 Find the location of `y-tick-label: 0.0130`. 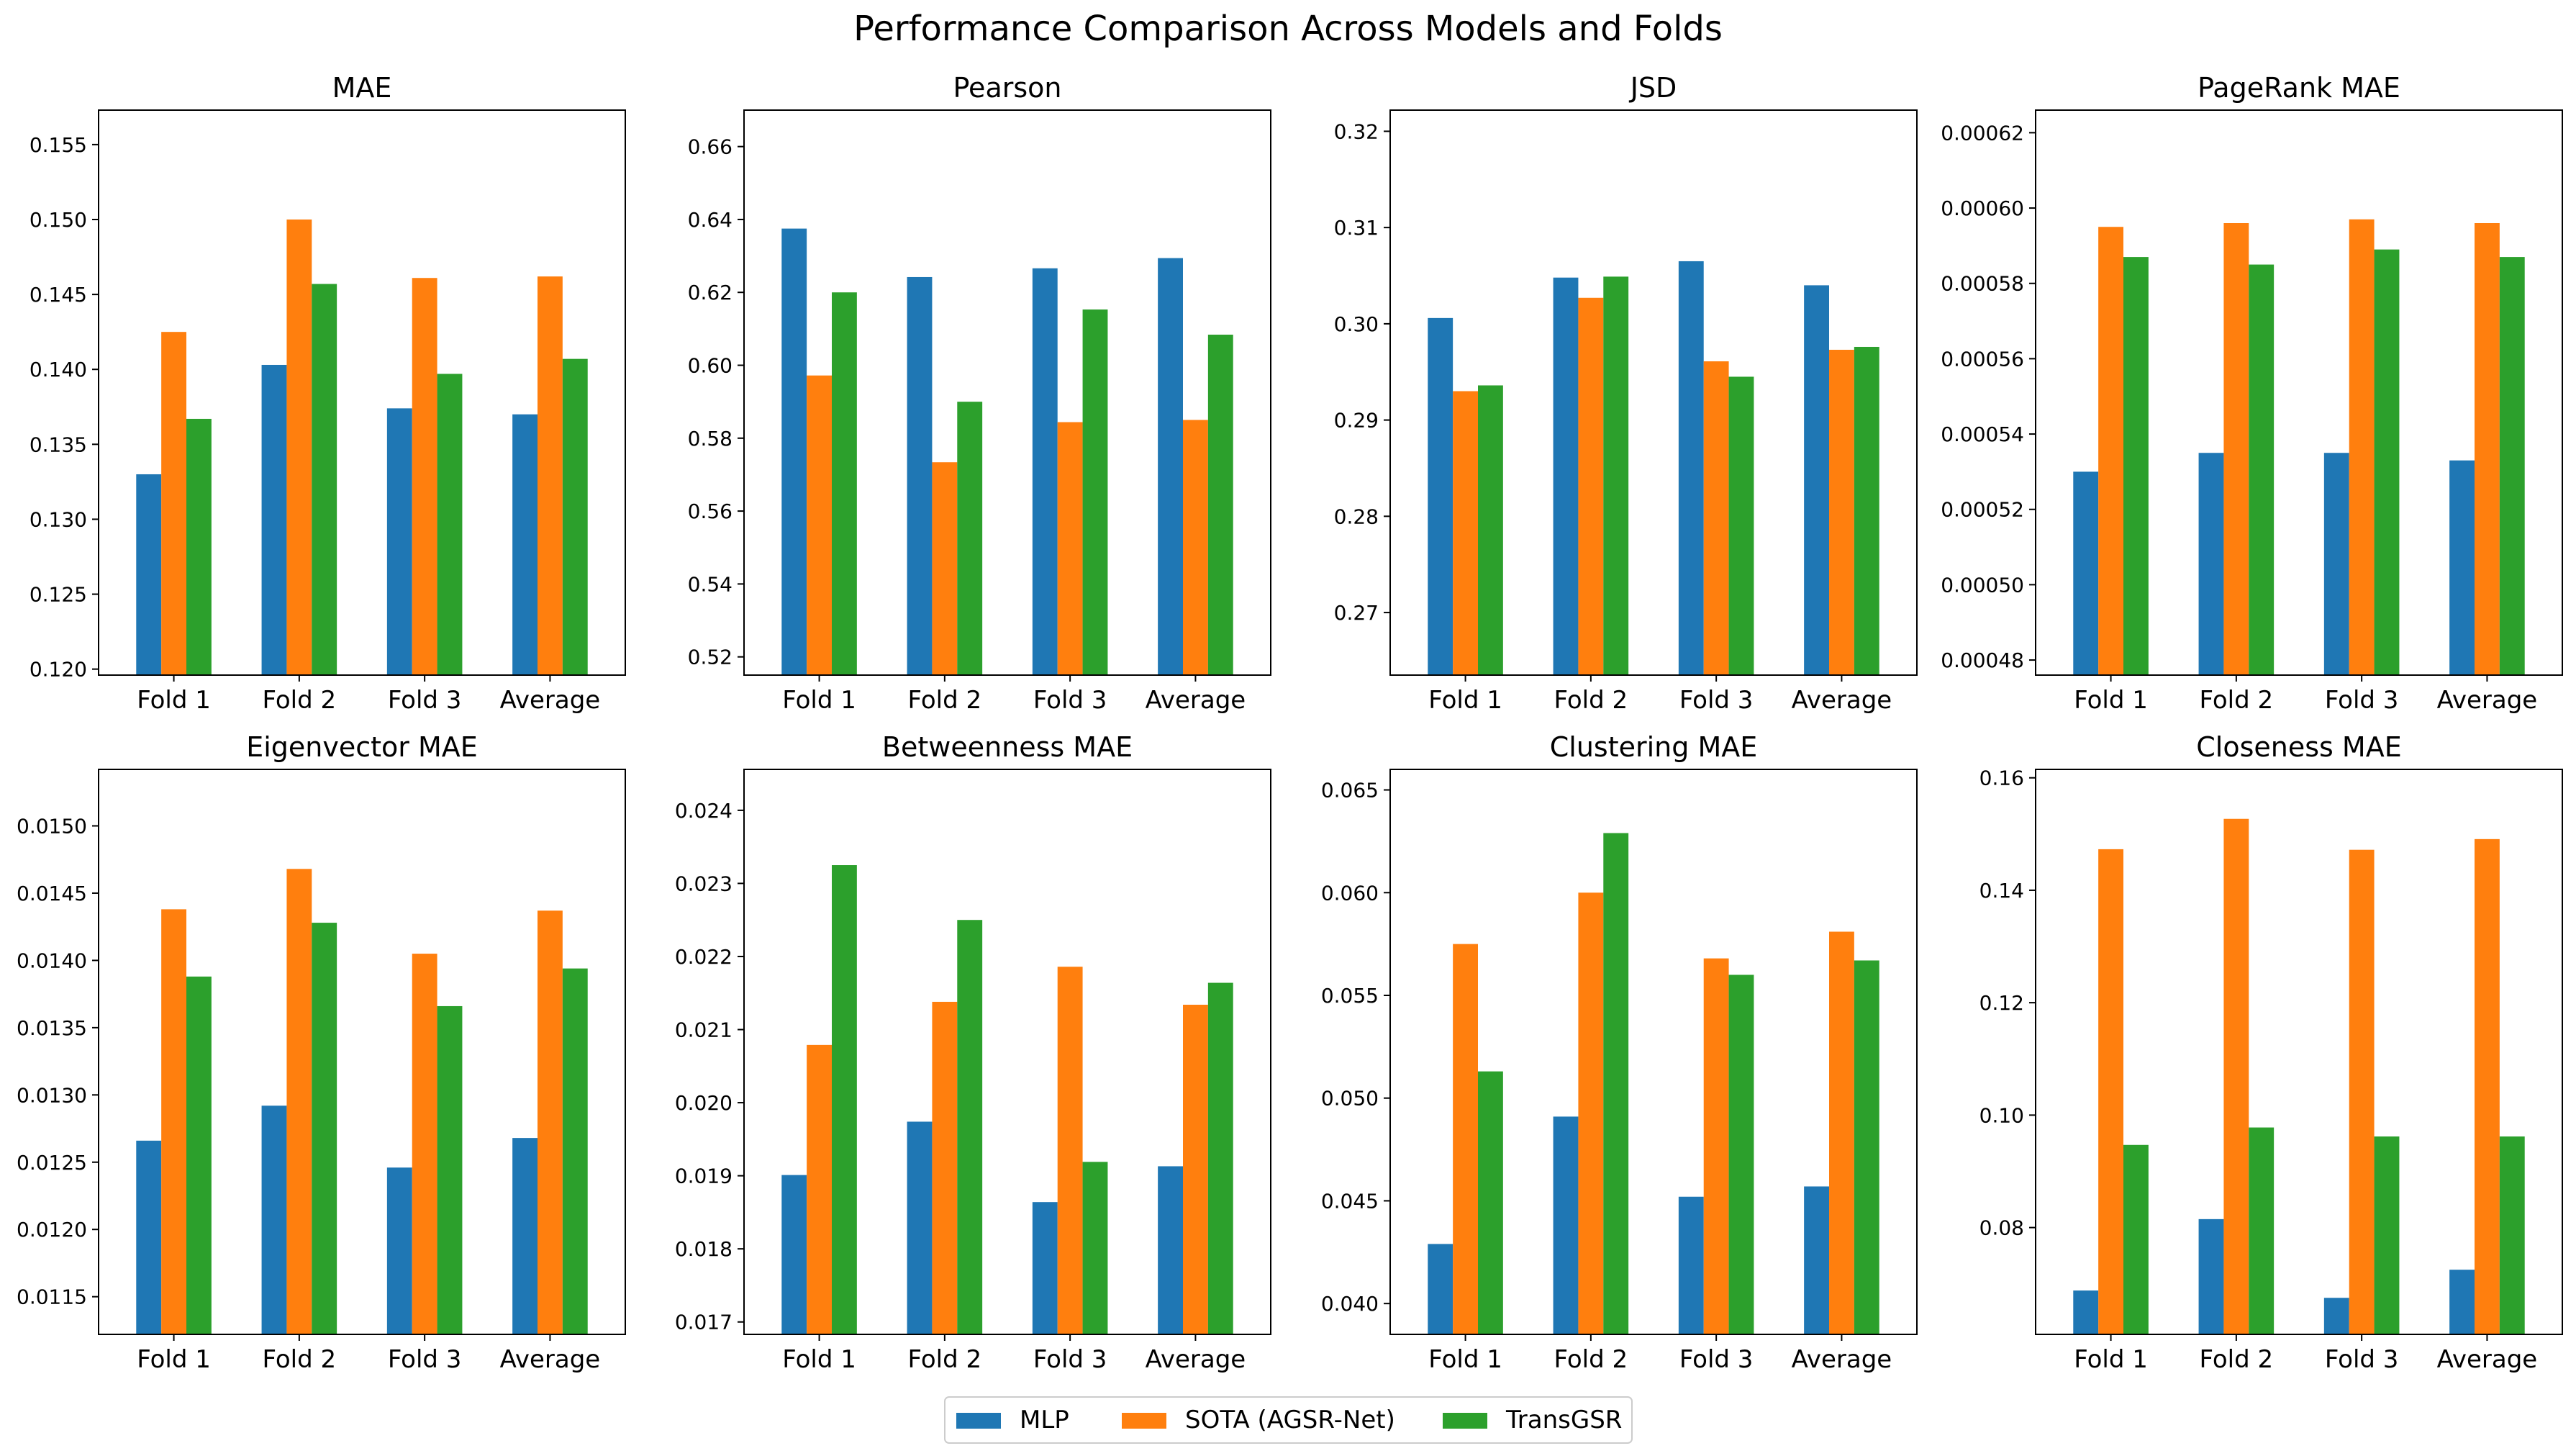

y-tick-label: 0.0130 is located at coordinates (52, 1095).